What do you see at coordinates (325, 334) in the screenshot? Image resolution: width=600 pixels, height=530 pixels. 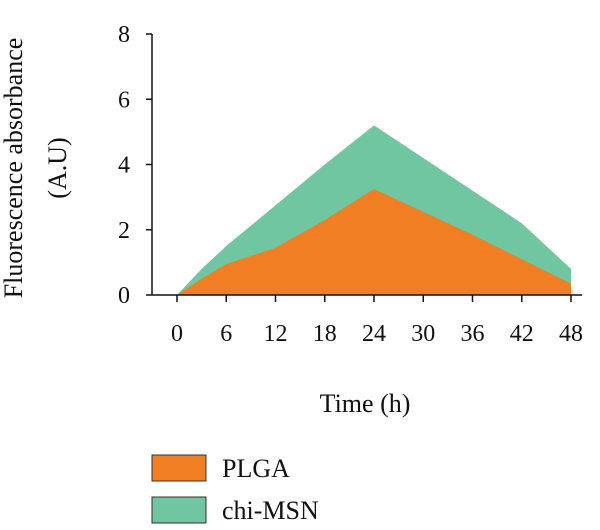 I see `x-tick-label: 18` at bounding box center [325, 334].